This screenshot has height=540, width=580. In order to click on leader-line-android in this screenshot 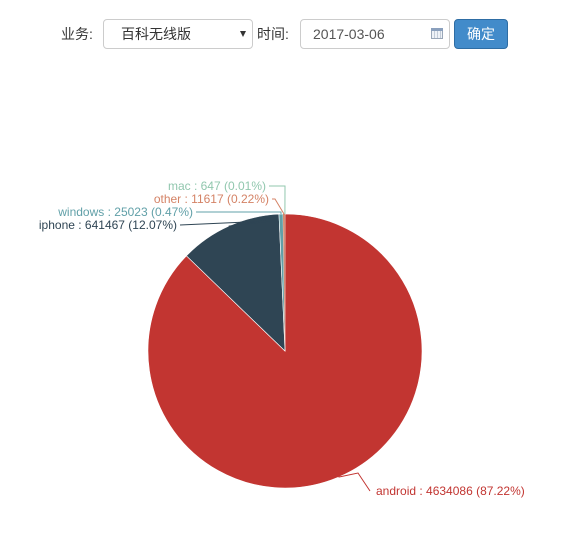, I will do `click(354, 482)`.